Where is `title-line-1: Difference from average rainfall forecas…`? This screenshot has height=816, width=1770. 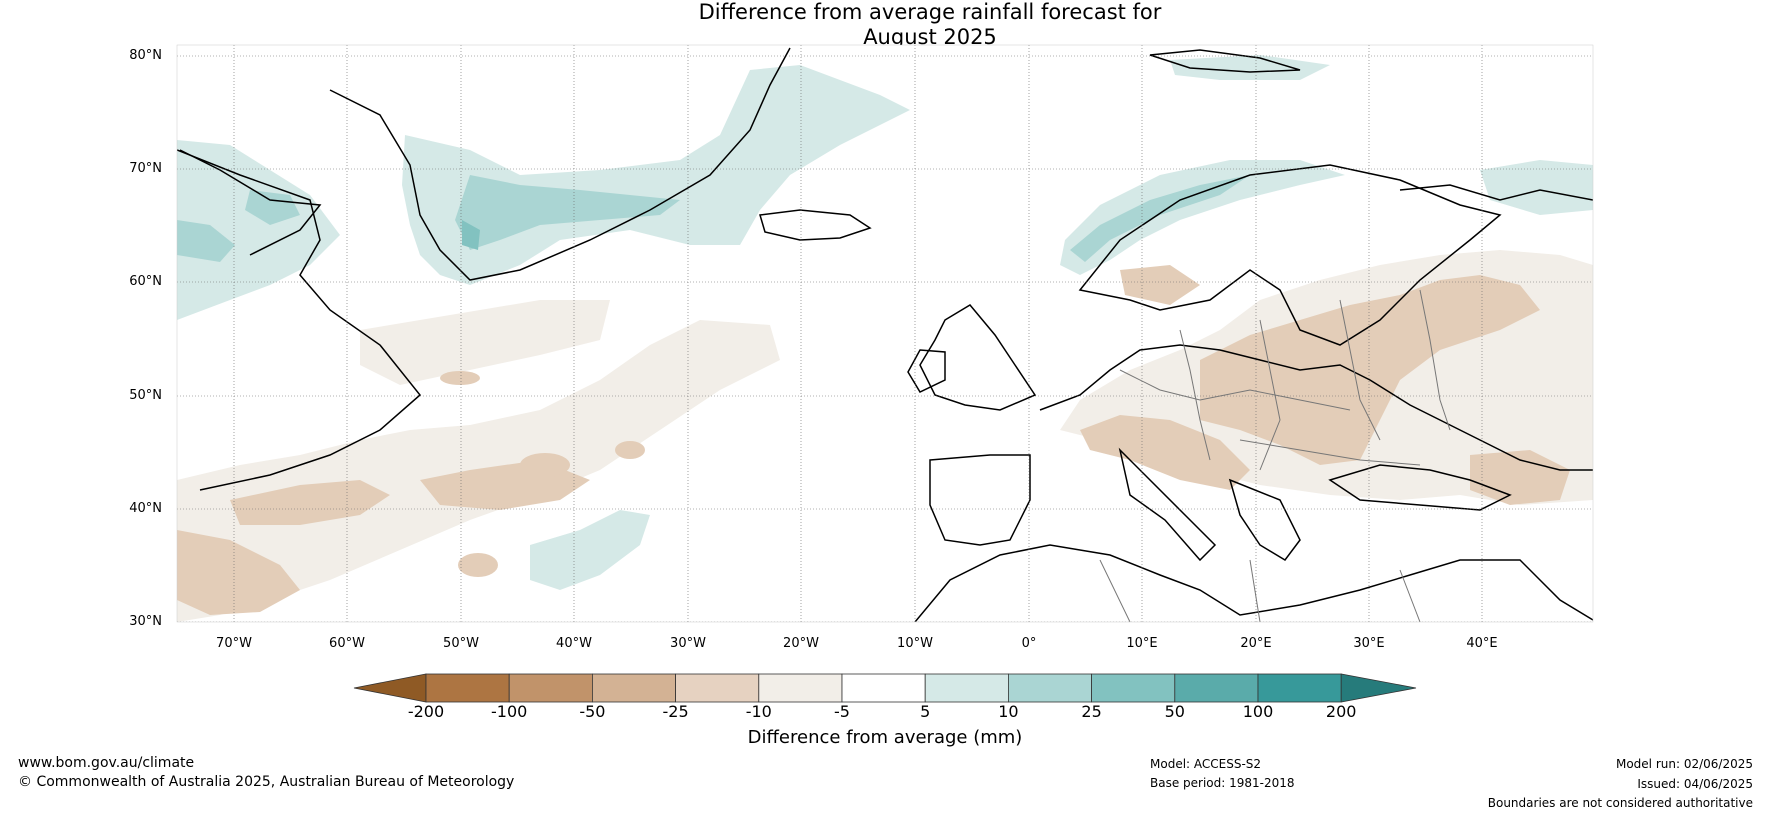
title-line-1: Difference from average rainfall forecas… is located at coordinates (930, 12).